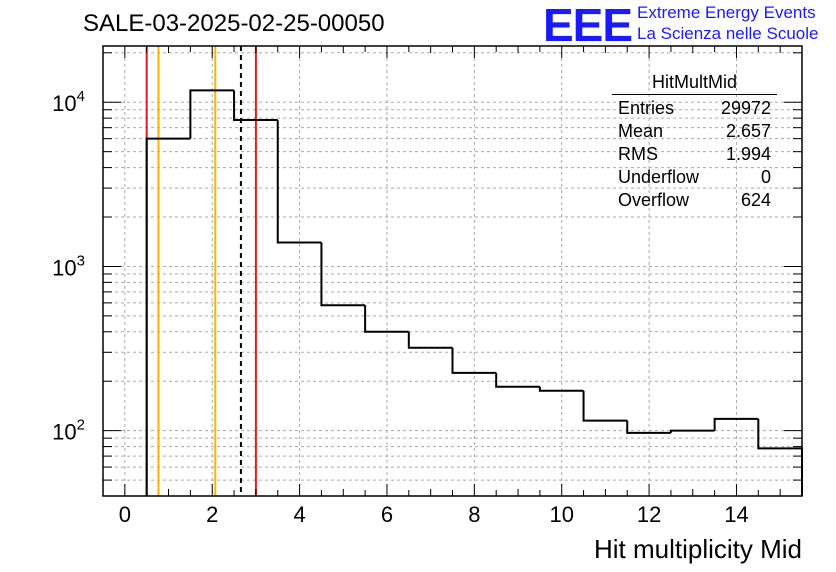 This screenshot has height=572, width=836. I want to click on stats-row-underflow: Underflow 0, so click(694, 177).